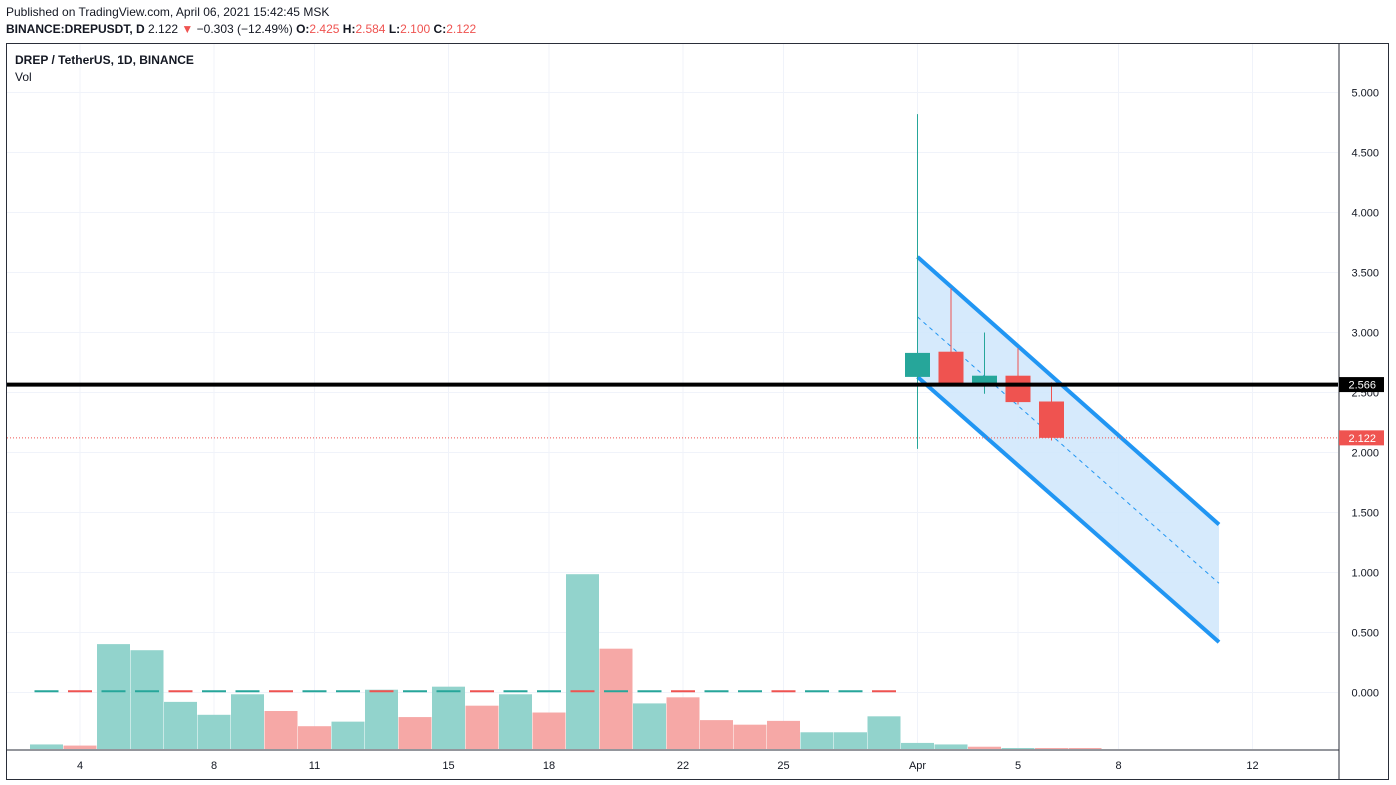 The height and width of the screenshot is (785, 1396). What do you see at coordinates (1365, 214) in the screenshot?
I see `price-tick-label: 4.000` at bounding box center [1365, 214].